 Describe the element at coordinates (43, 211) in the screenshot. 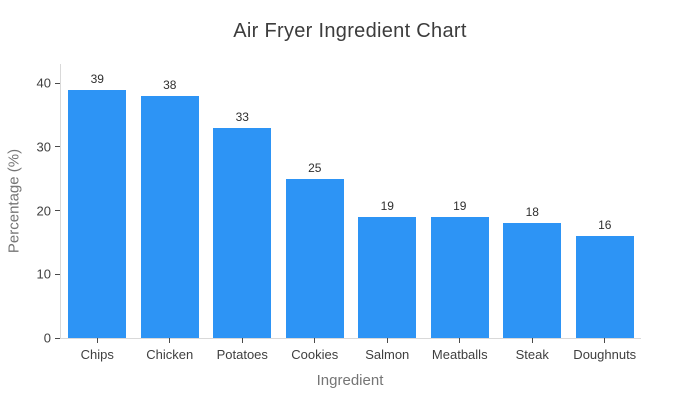

I see `y-tick-label: 20` at that location.